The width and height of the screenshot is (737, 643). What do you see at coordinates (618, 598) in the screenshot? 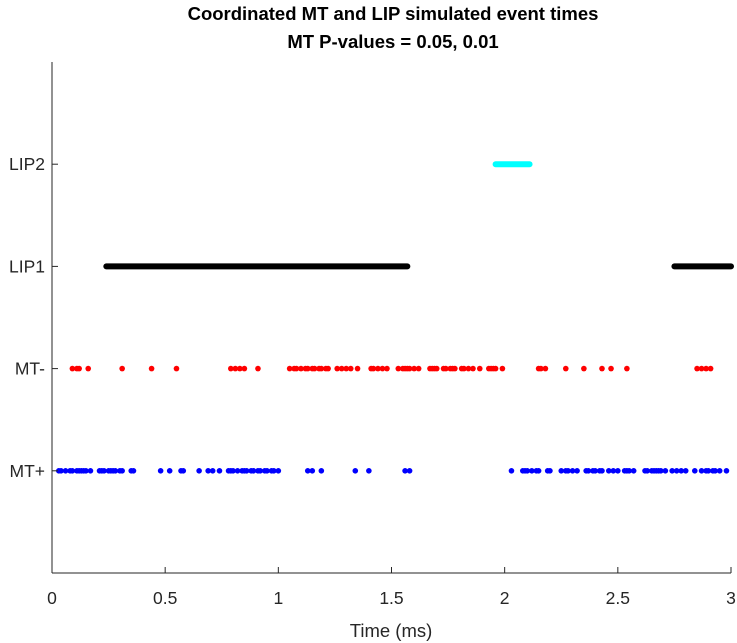
I see `x-tick-label: 2.5` at bounding box center [618, 598].